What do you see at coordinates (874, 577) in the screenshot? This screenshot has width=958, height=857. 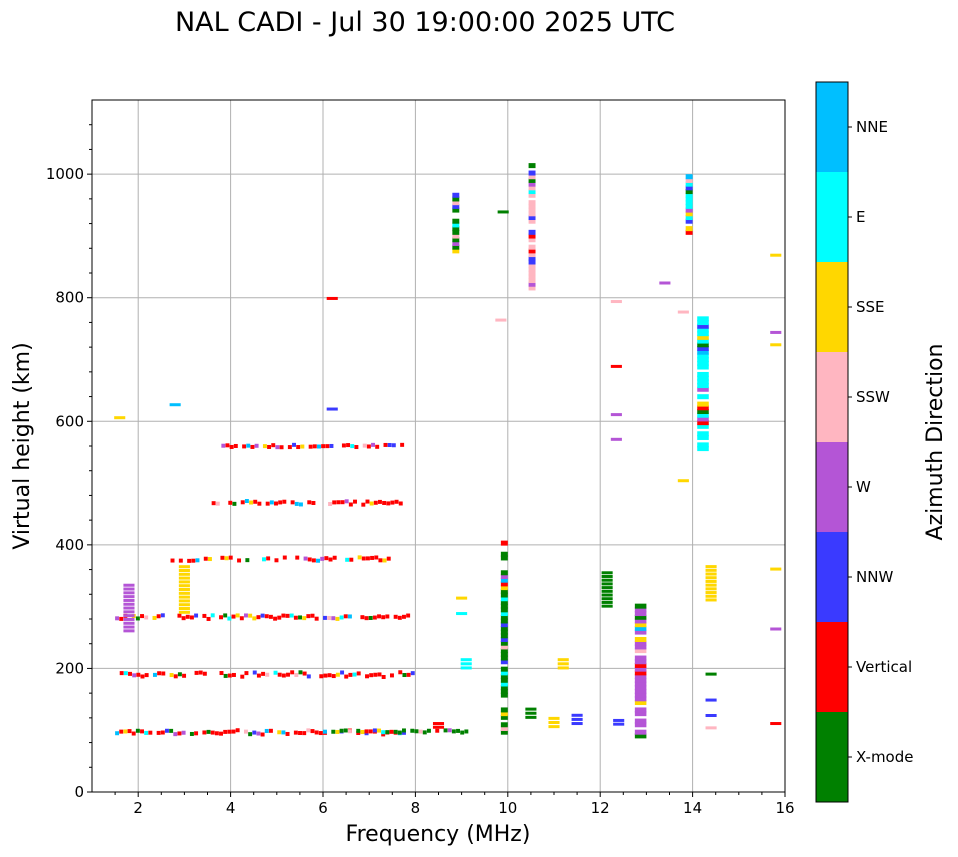 I see `colorbar-label-nnw: NNW` at bounding box center [874, 577].